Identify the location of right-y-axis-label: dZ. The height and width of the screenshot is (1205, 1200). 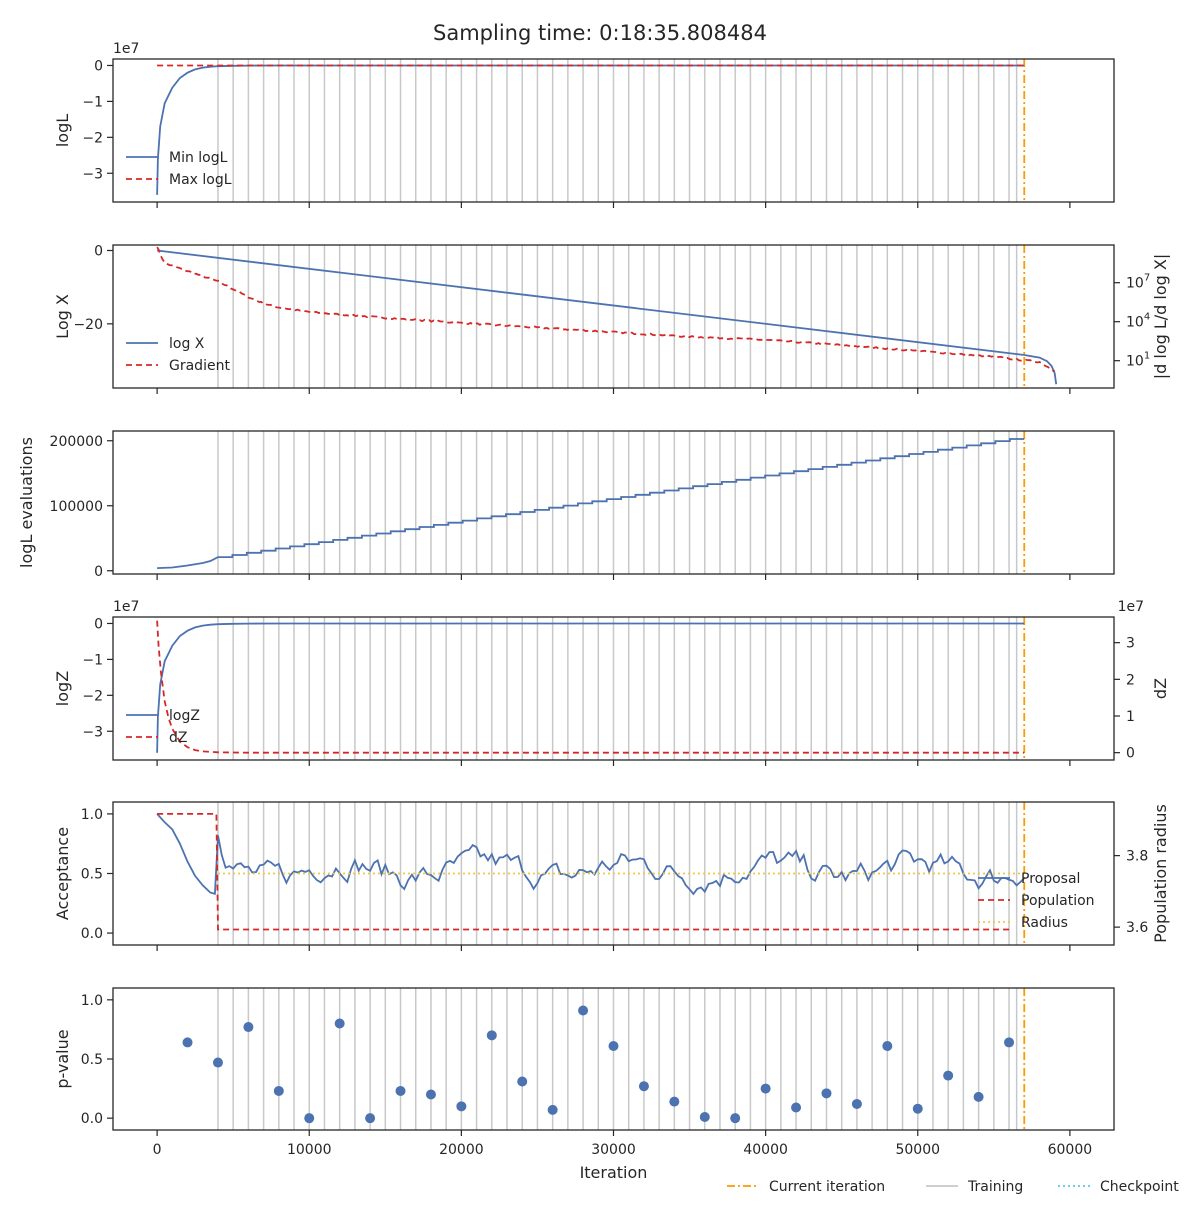
(1160, 688).